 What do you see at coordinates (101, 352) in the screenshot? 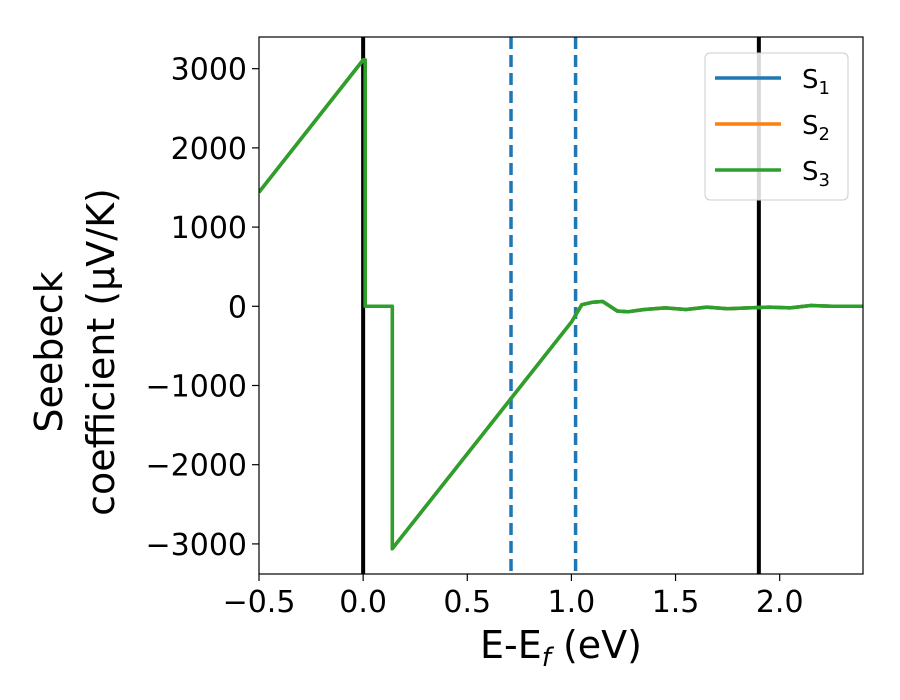
I see `y-axis-title-line2: coefficient (μV/K)` at bounding box center [101, 352].